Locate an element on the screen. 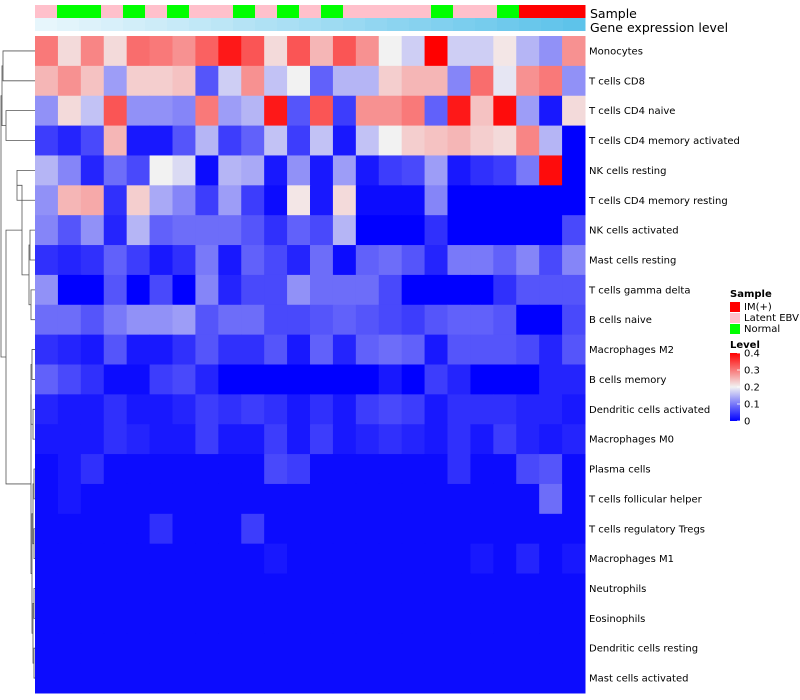  row-label: Neutrophils is located at coordinates (617, 589).